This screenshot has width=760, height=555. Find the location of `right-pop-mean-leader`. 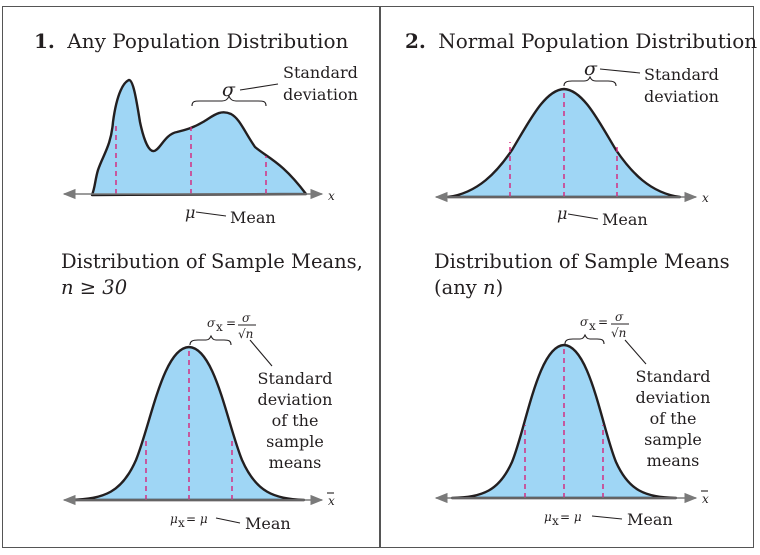

right-pop-mean-leader is located at coordinates (583, 216).